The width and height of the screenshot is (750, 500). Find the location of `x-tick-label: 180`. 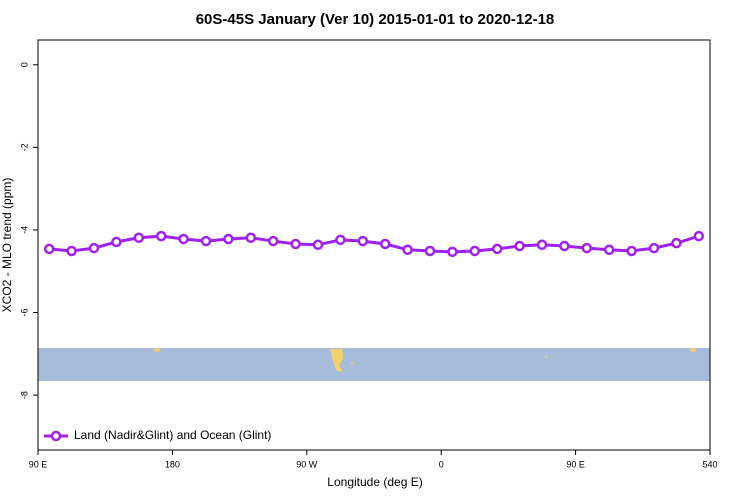

x-tick-label: 180 is located at coordinates (172, 464).